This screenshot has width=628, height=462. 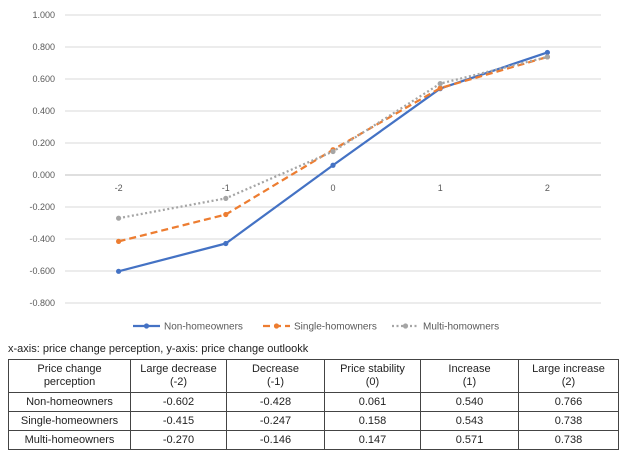 I want to click on column-header-line: (1), so click(x=469, y=382).